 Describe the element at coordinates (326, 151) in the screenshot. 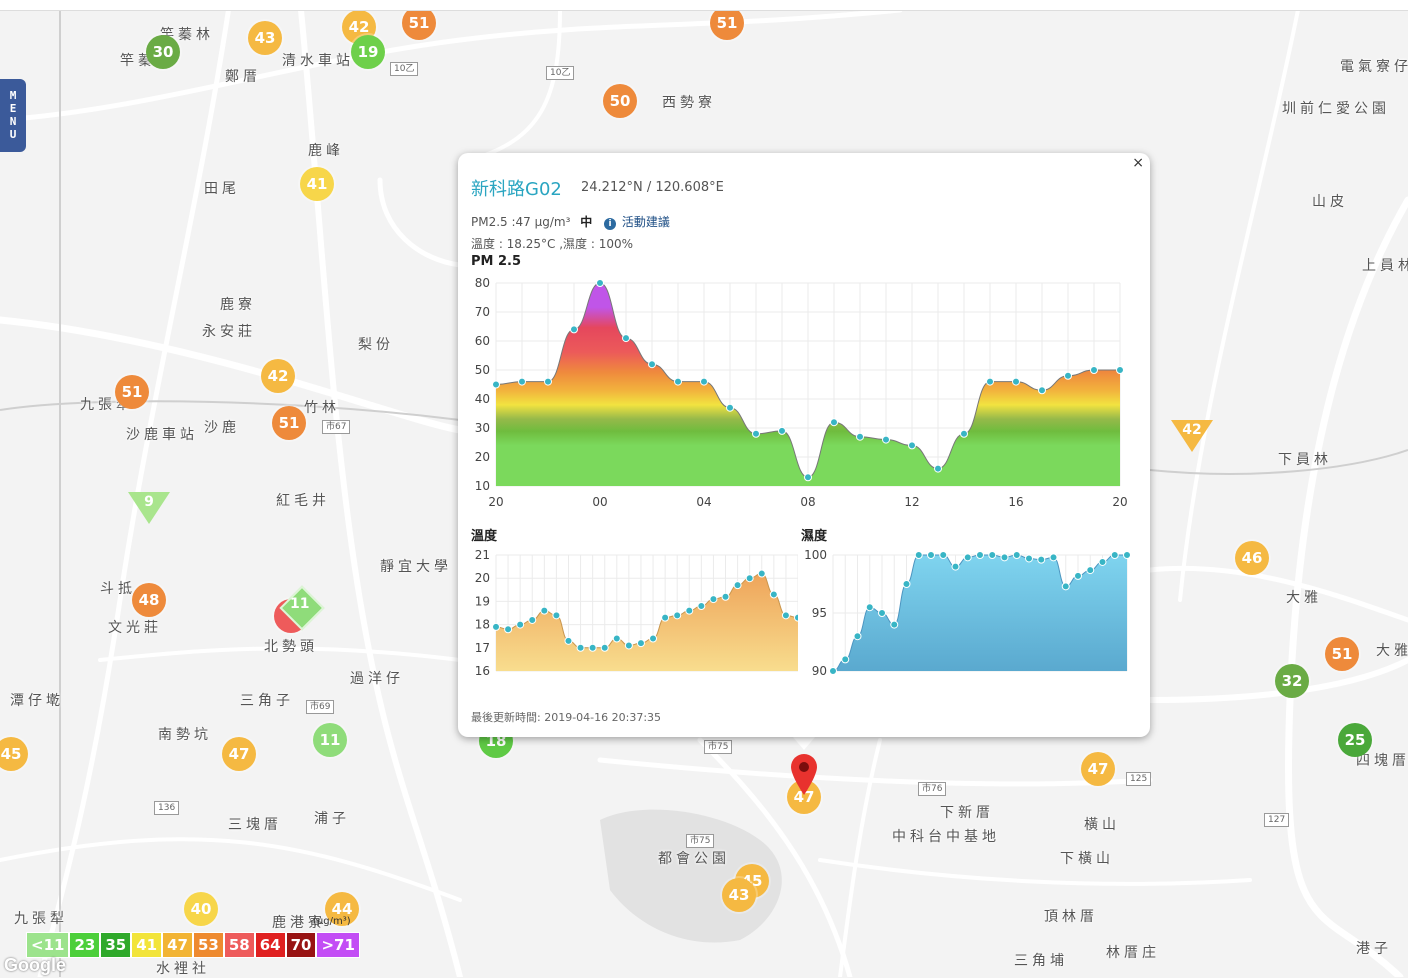

I see `place-label: 鹿峰` at that location.